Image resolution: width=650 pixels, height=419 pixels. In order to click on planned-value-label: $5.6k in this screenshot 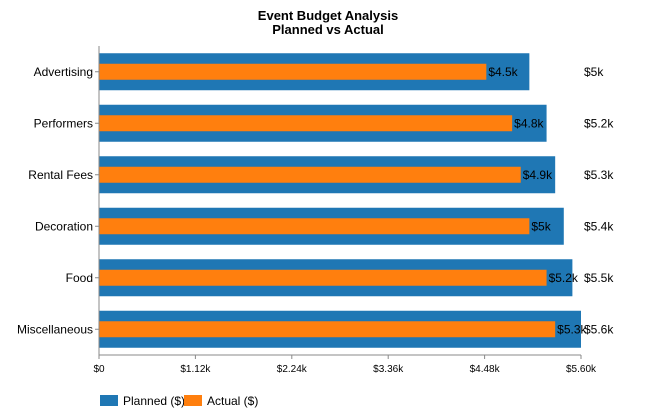, I will do `click(599, 329)`.